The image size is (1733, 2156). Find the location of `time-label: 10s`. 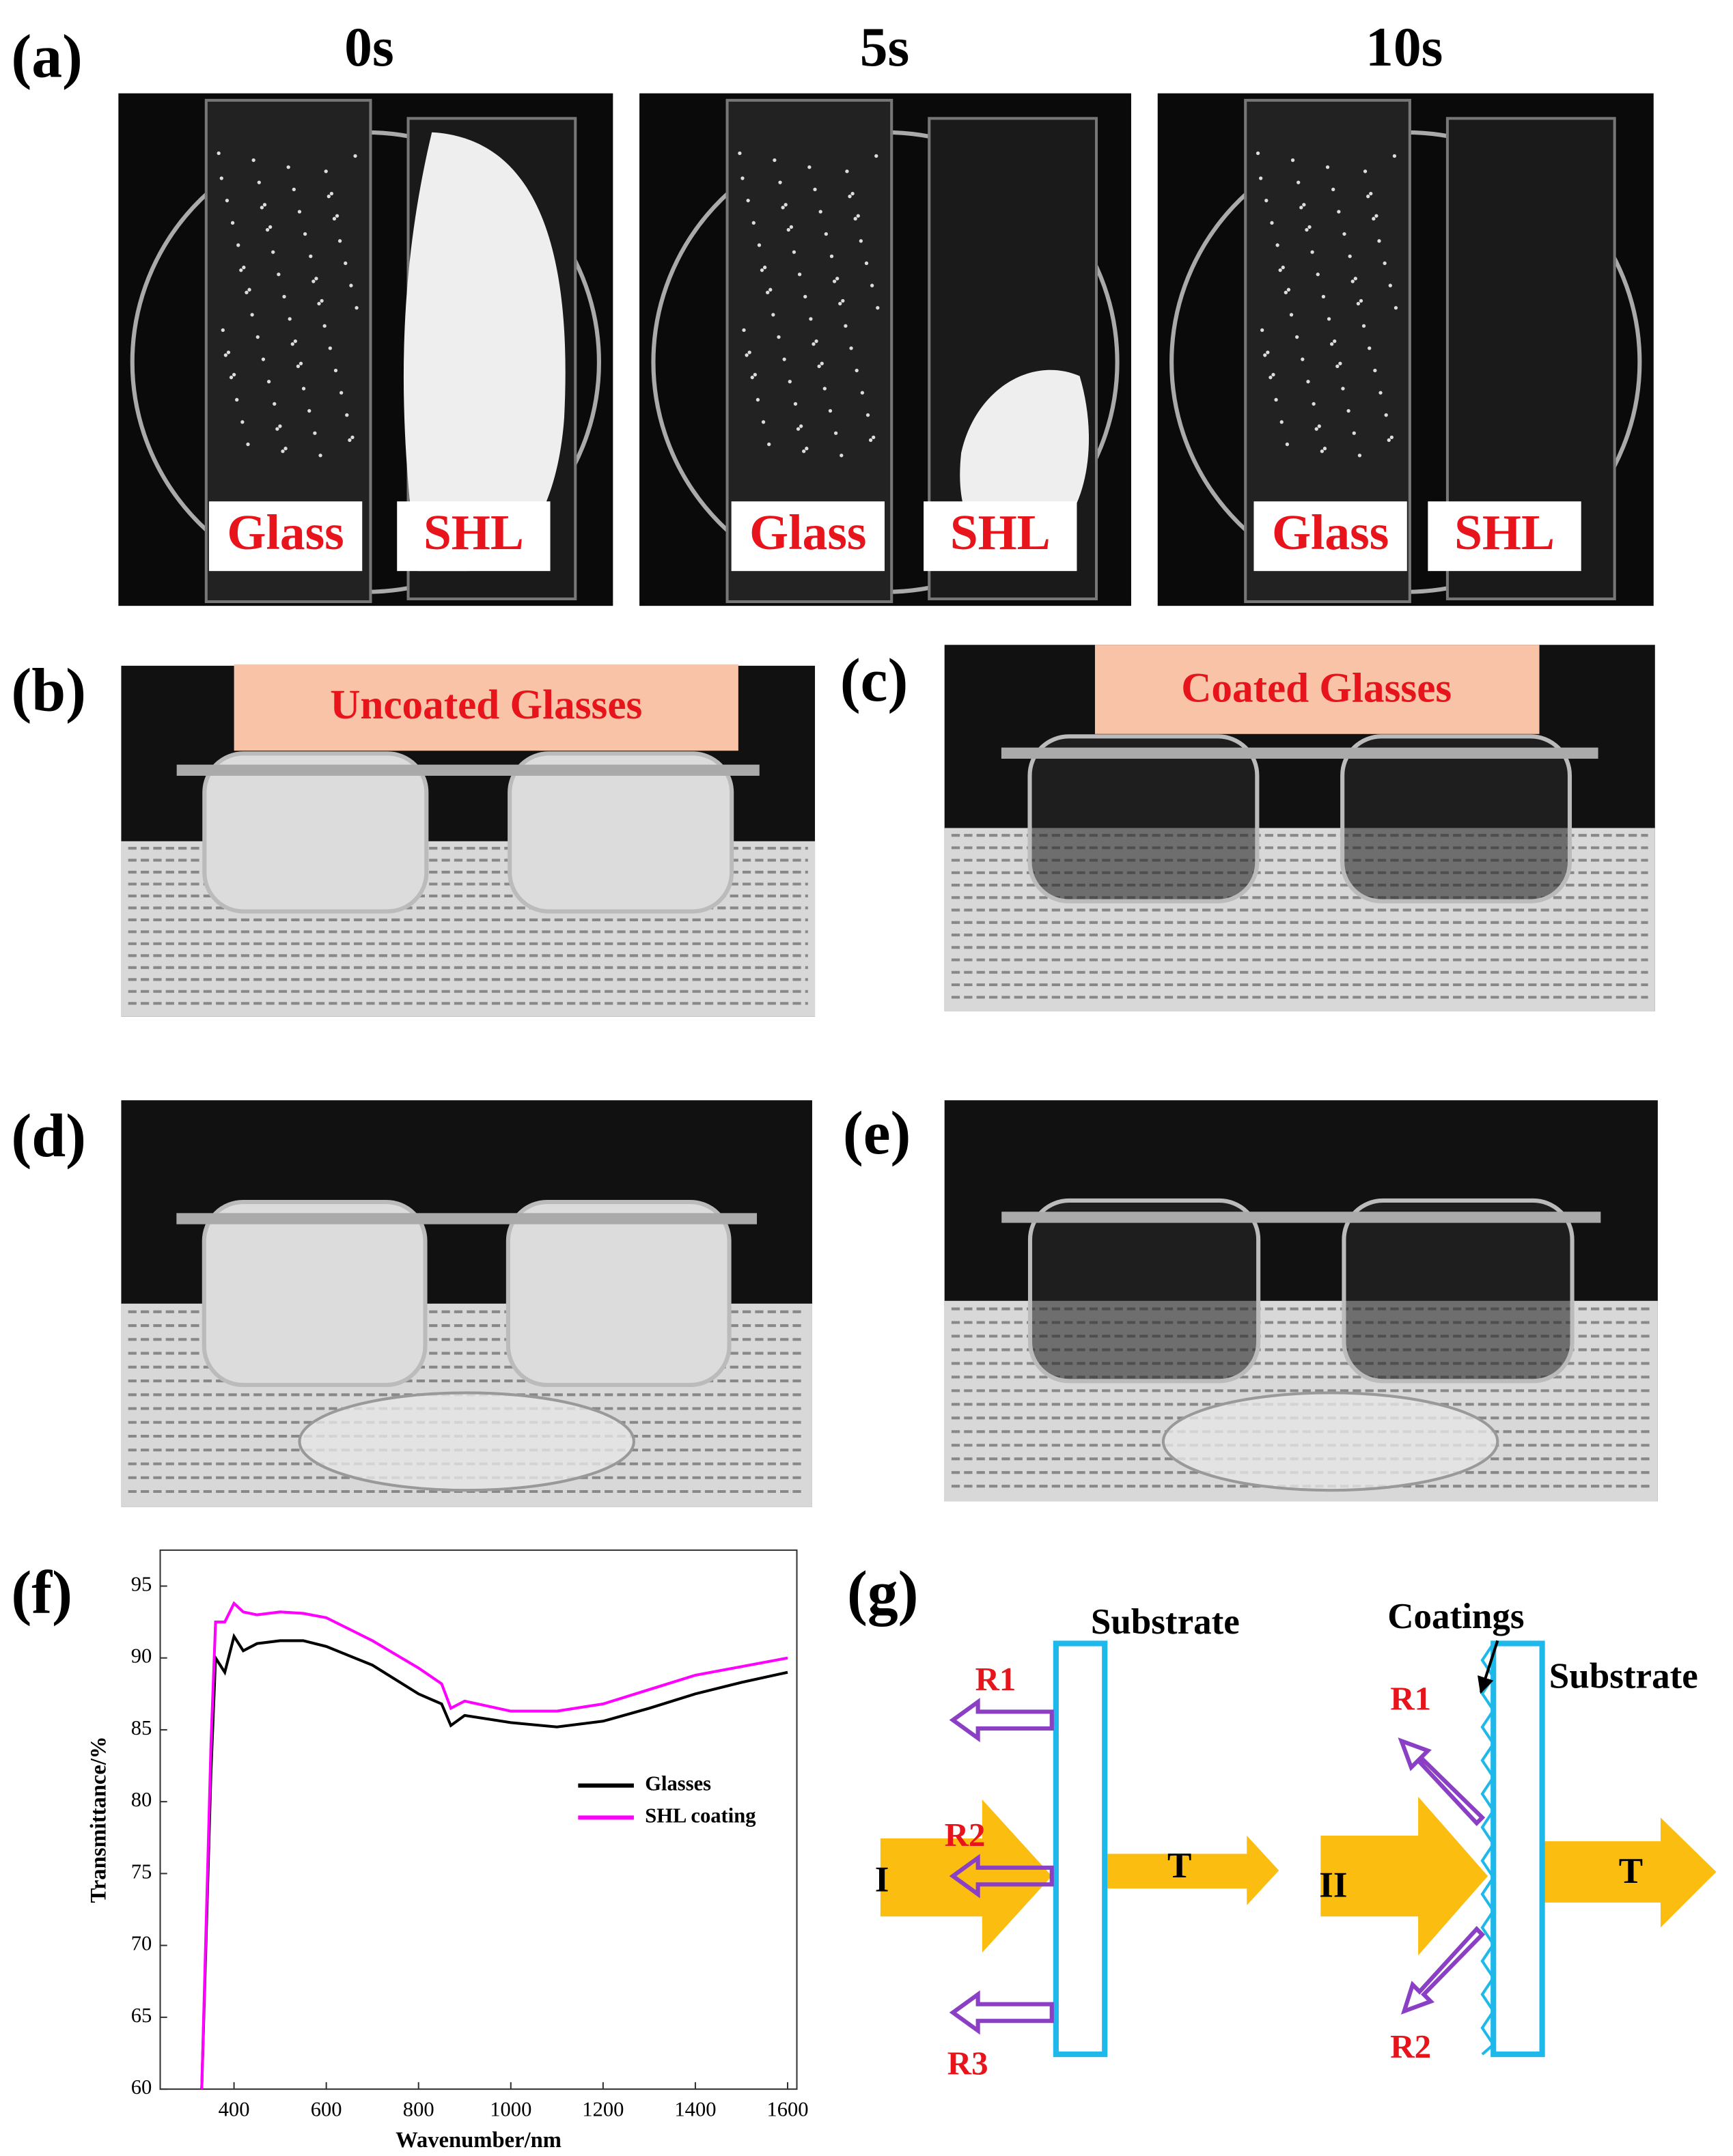

time-label: 10s is located at coordinates (1404, 47).